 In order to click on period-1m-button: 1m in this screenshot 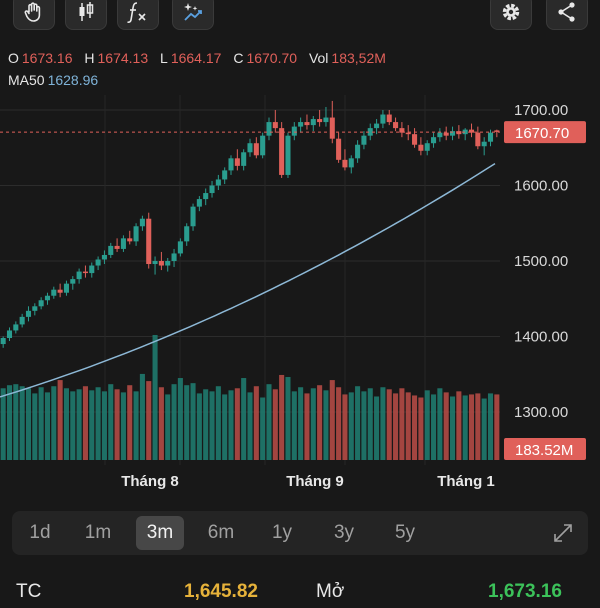, I will do `click(98, 532)`.